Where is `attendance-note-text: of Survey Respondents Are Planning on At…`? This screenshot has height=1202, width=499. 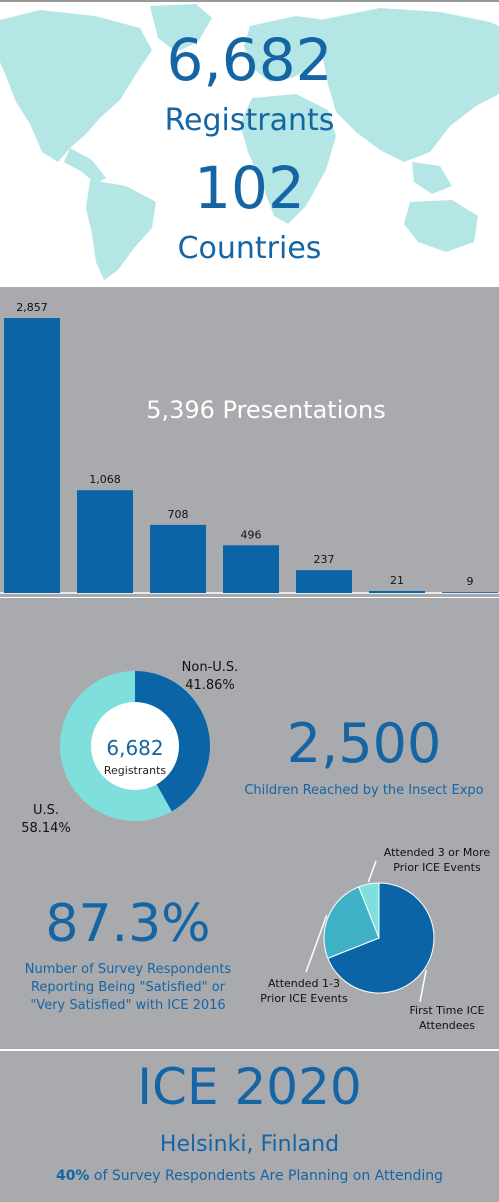
attendance-note-text: of Survey Respondents Are Planning on At… is located at coordinates (266, 1176).